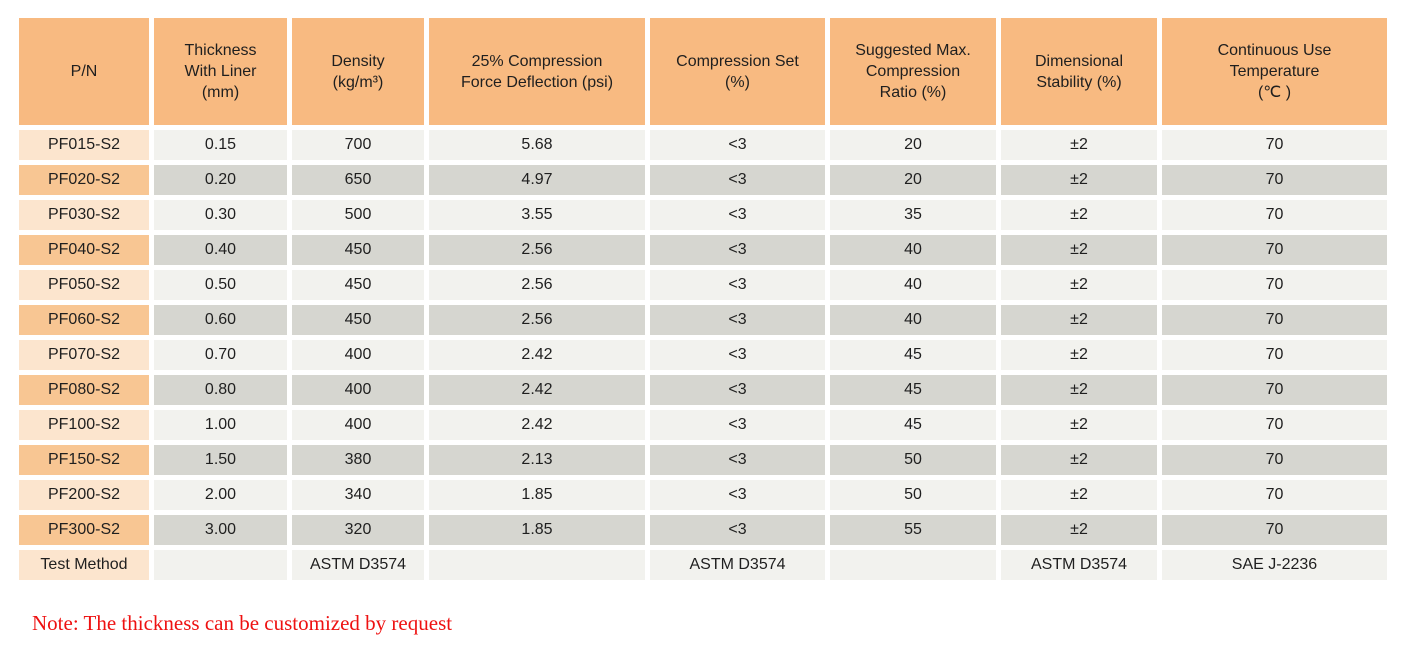 The width and height of the screenshot is (1406, 650). I want to click on column-header-continuous-use-temperature: Continuous Use Temperature (℃ ), so click(1274, 71).